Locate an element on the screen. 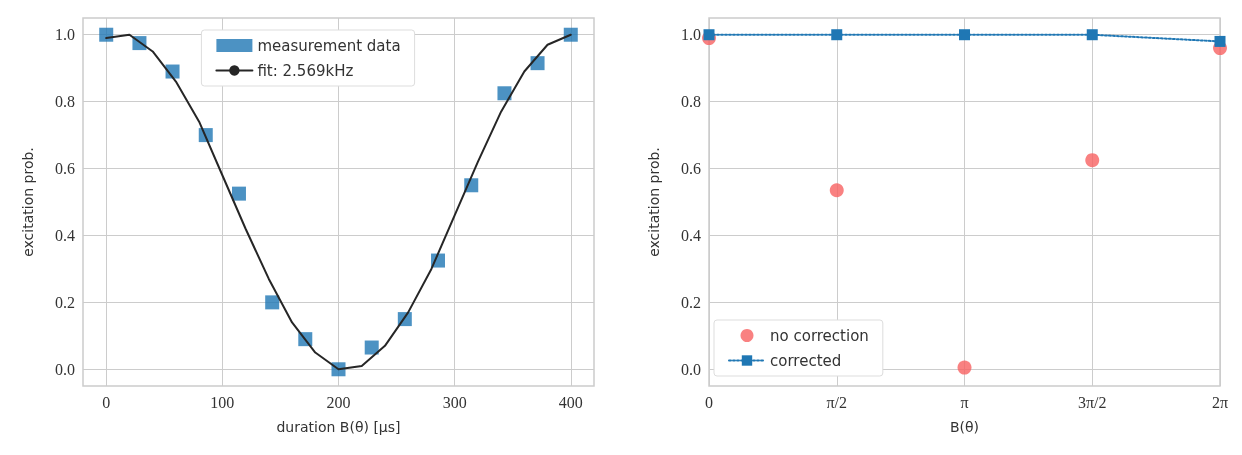 This screenshot has height=455, width=1242. x-tick-label: π is located at coordinates (964, 402).